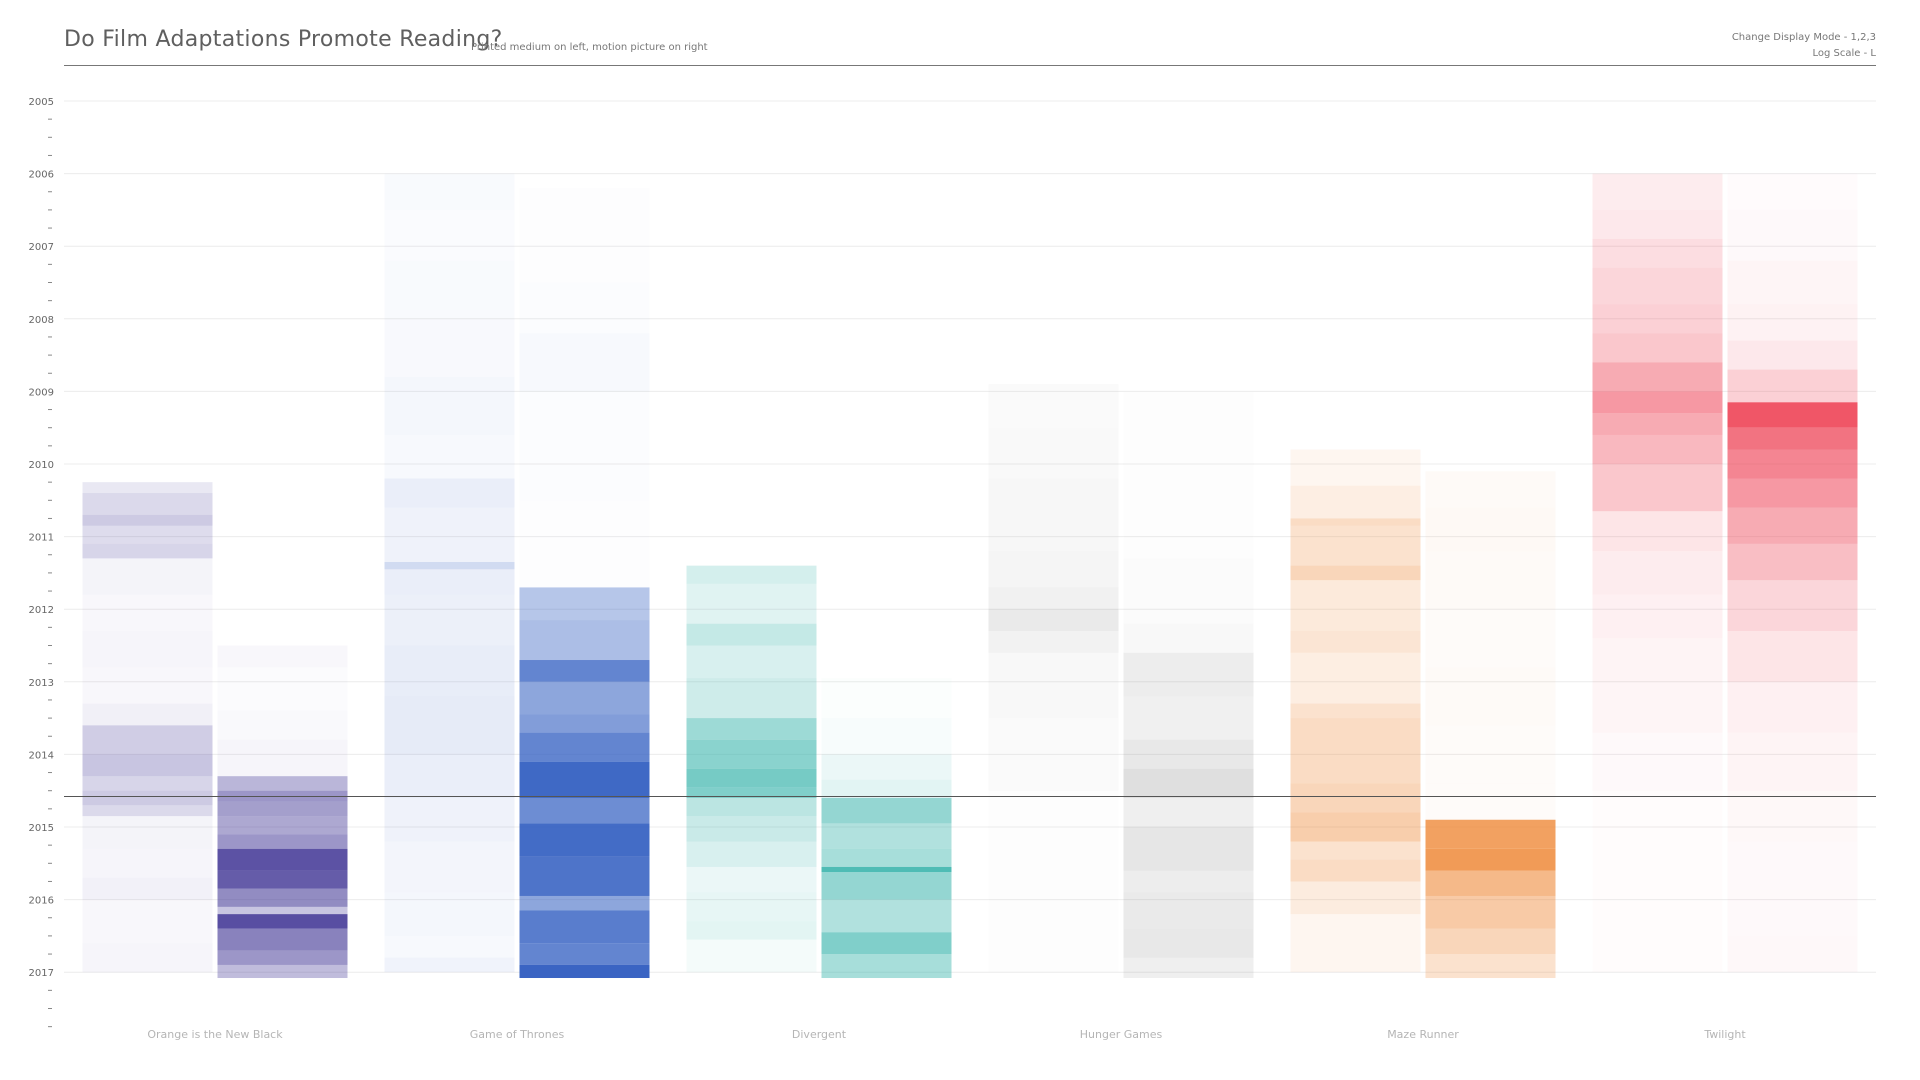 The width and height of the screenshot is (1920, 1080). Describe the element at coordinates (41, 828) in the screenshot. I see `y-tick-label: 2015` at that location.